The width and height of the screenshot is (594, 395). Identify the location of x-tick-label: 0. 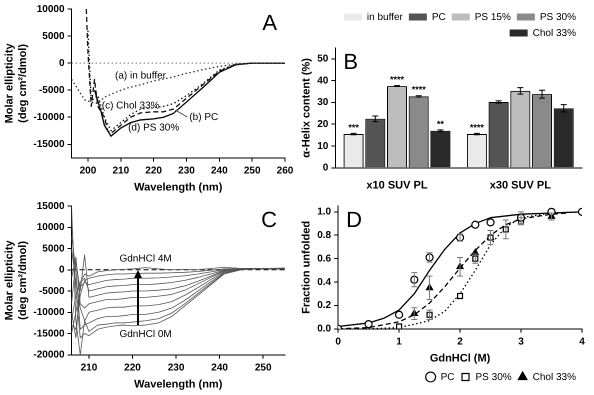
(338, 342).